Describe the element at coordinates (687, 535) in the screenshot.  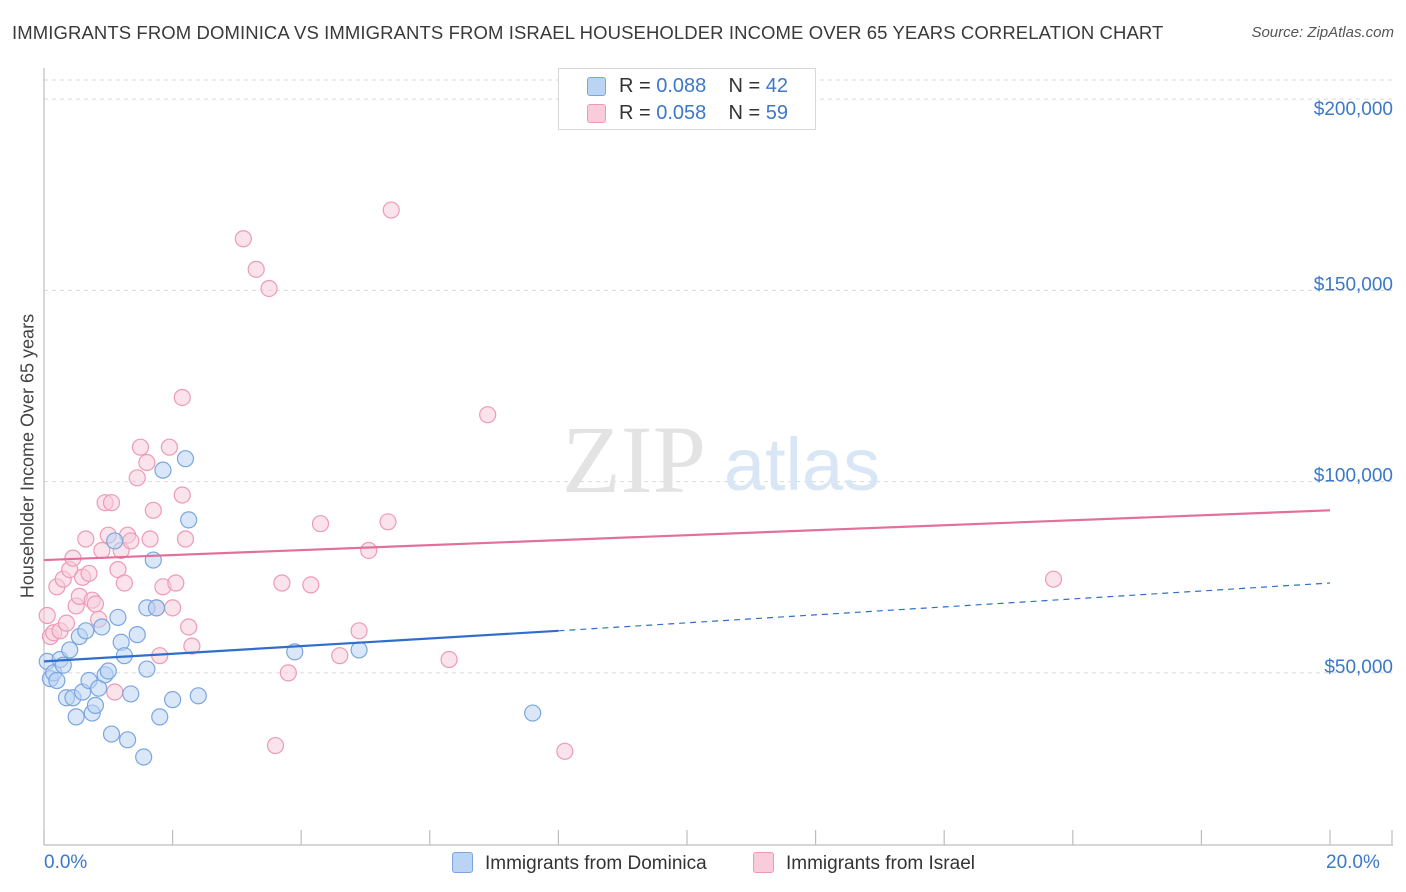
I see `trend-line-israel` at that location.